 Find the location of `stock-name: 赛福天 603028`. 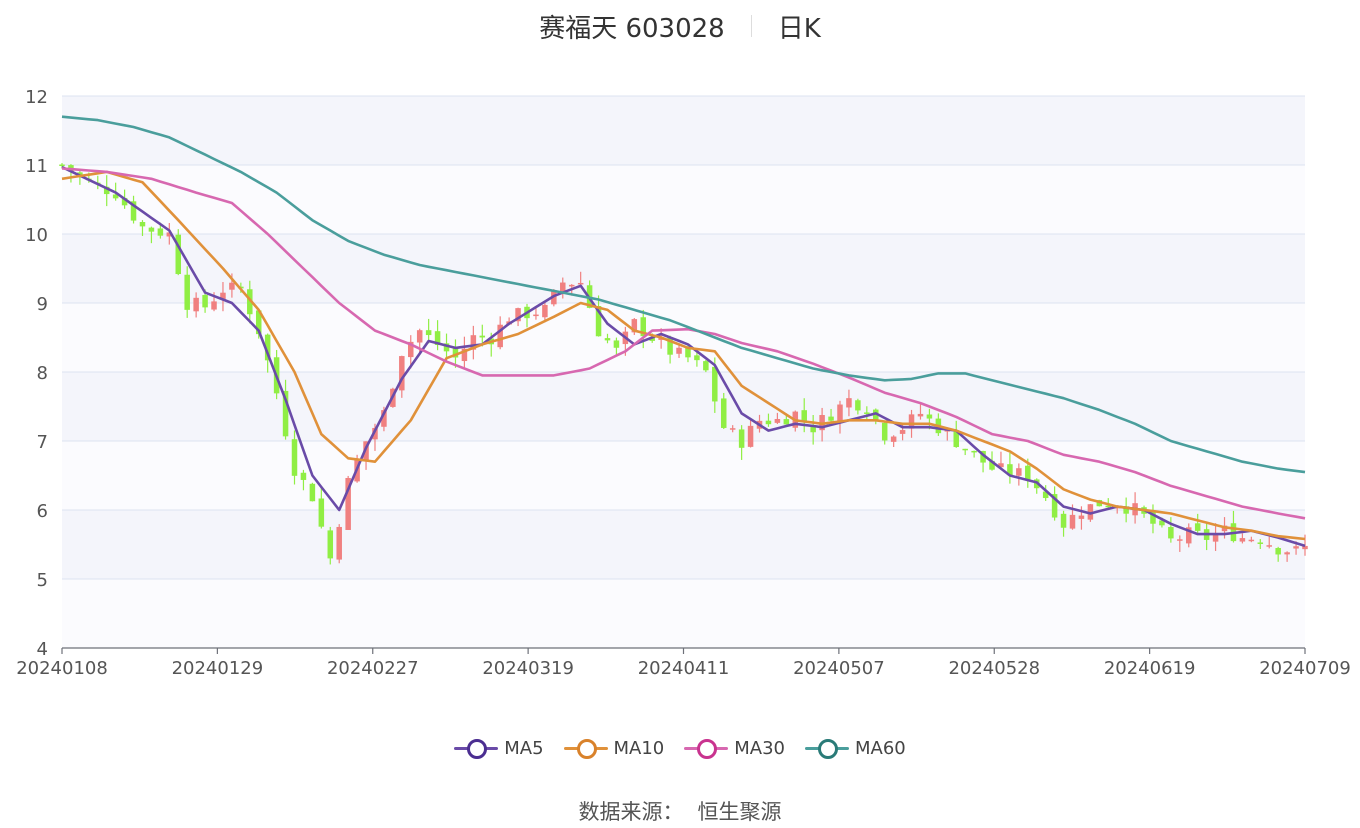

stock-name: 赛福天 603028 is located at coordinates (632, 28).